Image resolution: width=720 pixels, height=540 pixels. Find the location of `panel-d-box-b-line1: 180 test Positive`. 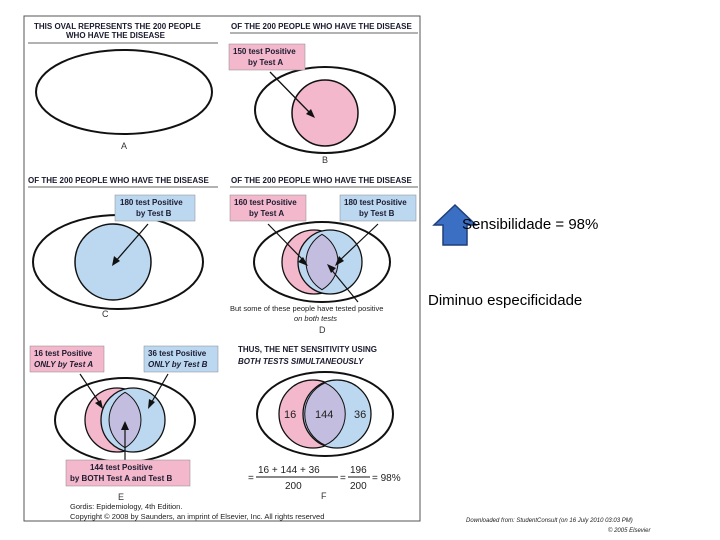

panel-d-box-b-line1: 180 test Positive is located at coordinates (375, 202).